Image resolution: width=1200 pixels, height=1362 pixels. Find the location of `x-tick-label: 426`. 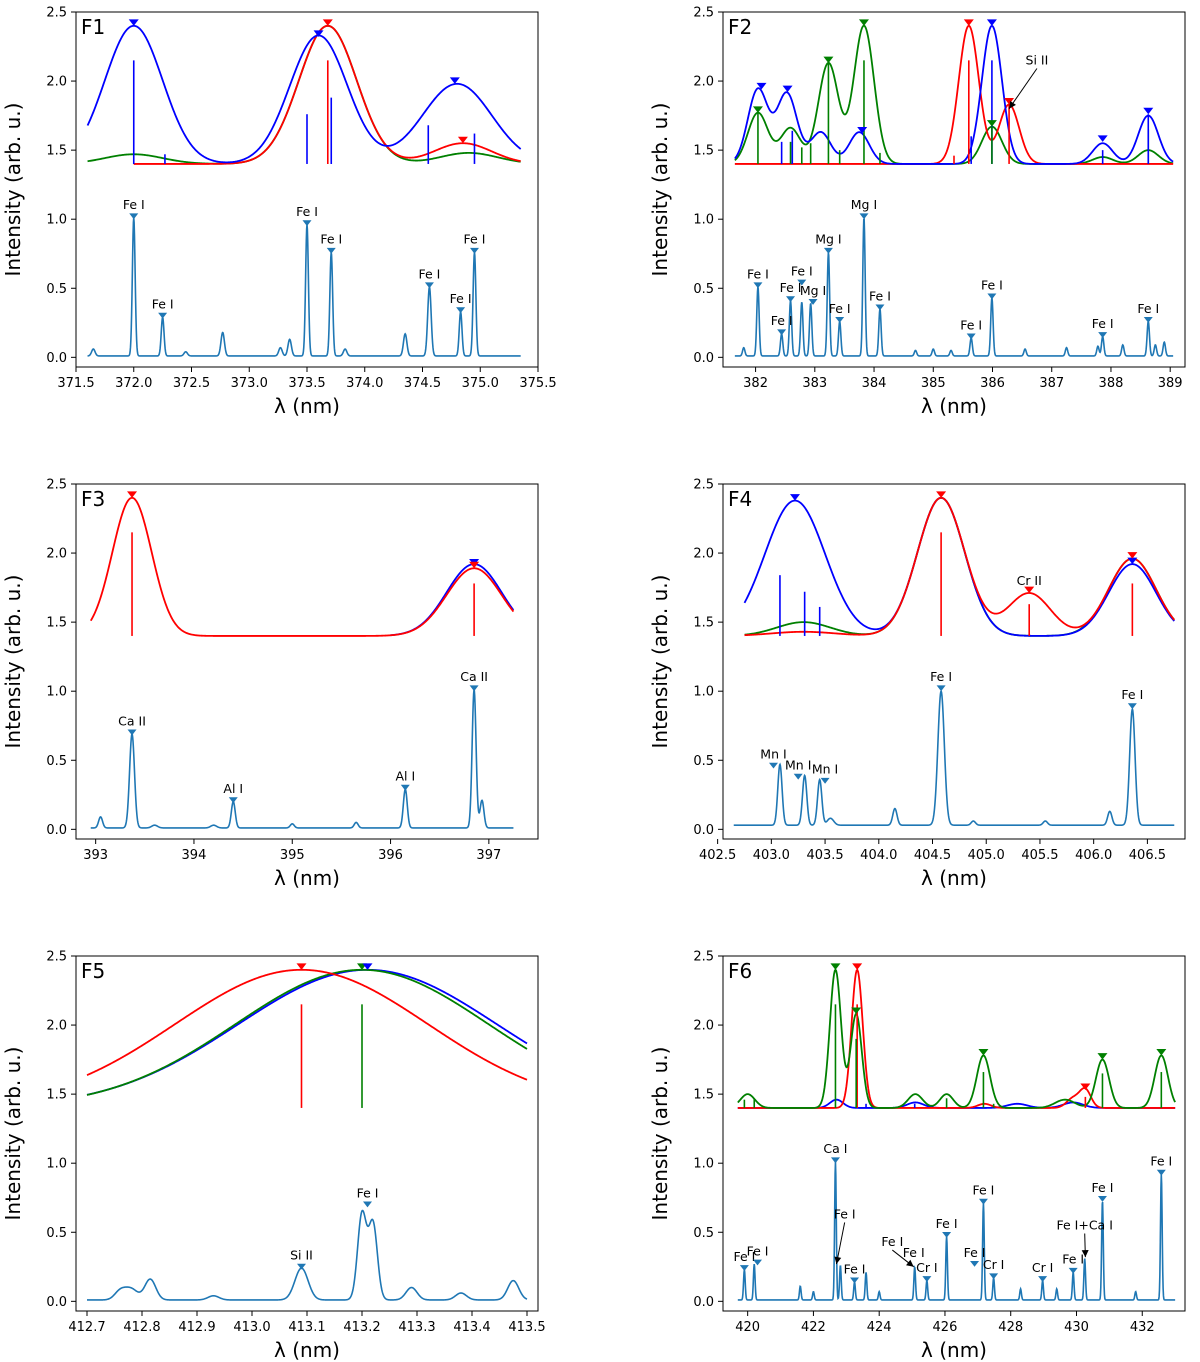

x-tick-label: 426 is located at coordinates (945, 1327).